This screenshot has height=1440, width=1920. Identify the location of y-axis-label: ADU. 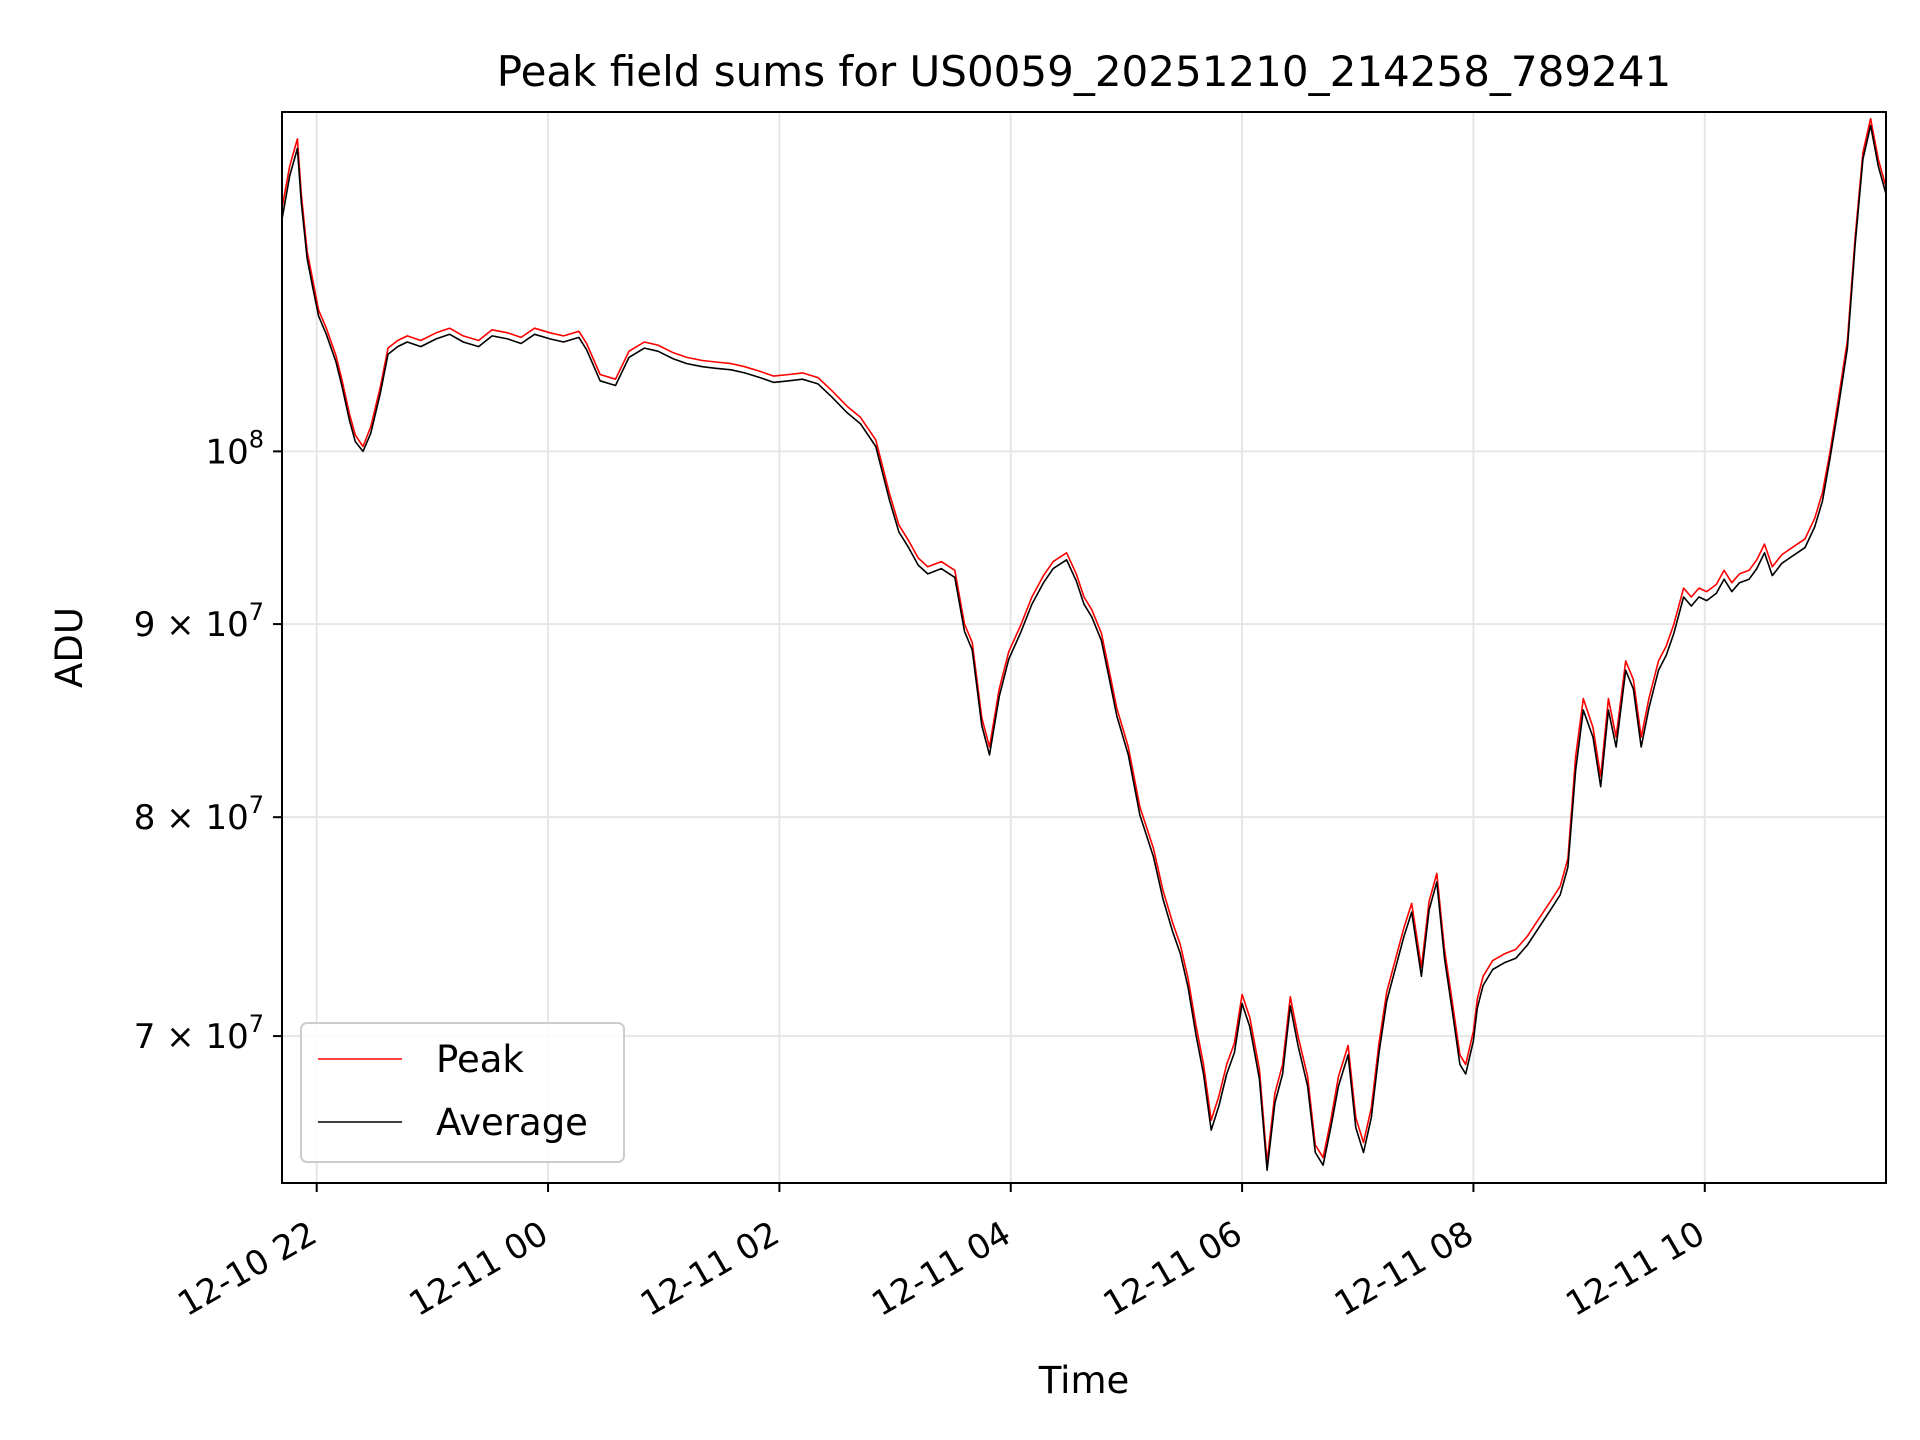
(69, 647).